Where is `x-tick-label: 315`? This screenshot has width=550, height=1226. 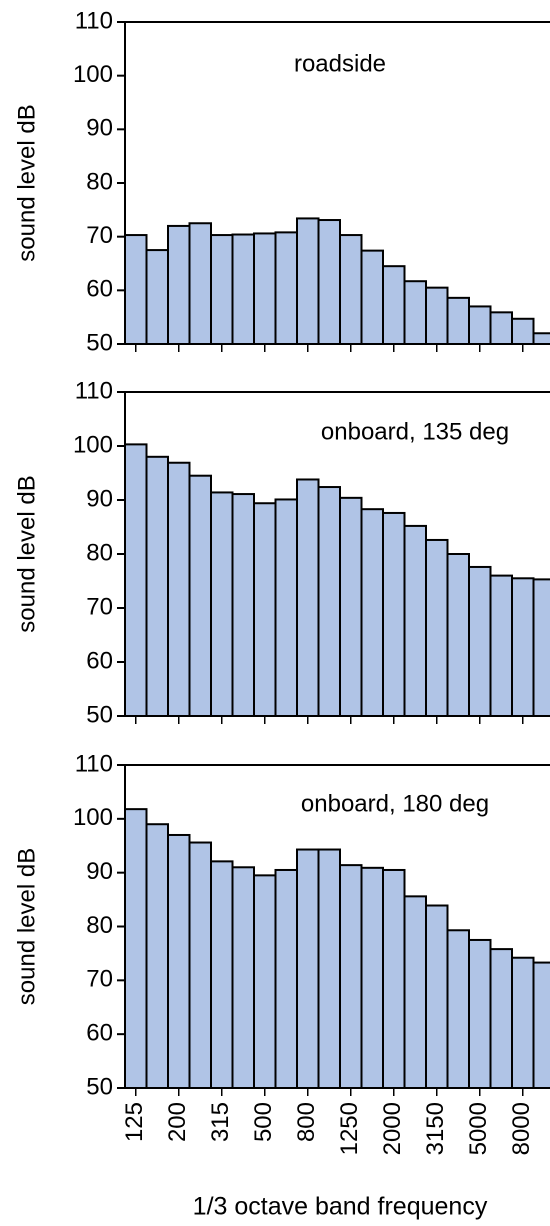 x-tick-label: 315 is located at coordinates (220, 1122).